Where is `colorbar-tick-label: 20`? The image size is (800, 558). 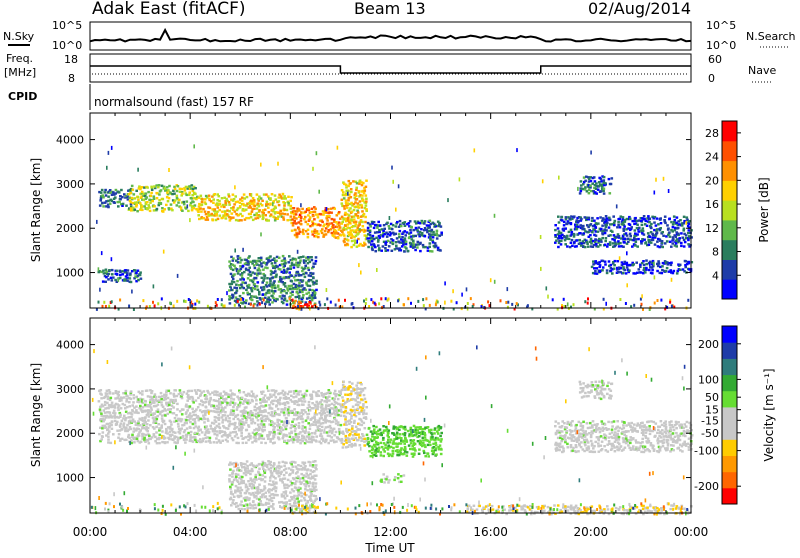 colorbar-tick-label: 20 is located at coordinates (712, 180).